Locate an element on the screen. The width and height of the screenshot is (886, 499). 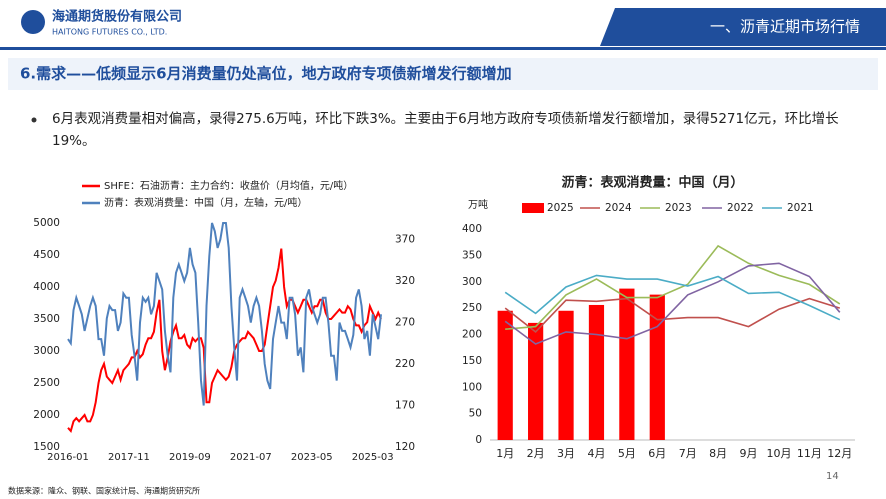
x-tick-label: 2025-03 is located at coordinates (373, 457).